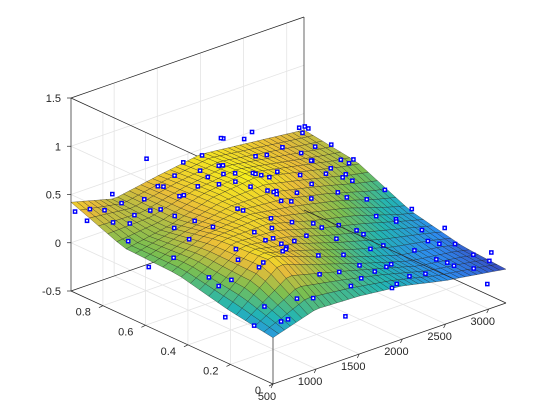 The width and height of the screenshot is (560, 420). I want to click on x-tick-label: 1000, so click(310, 382).